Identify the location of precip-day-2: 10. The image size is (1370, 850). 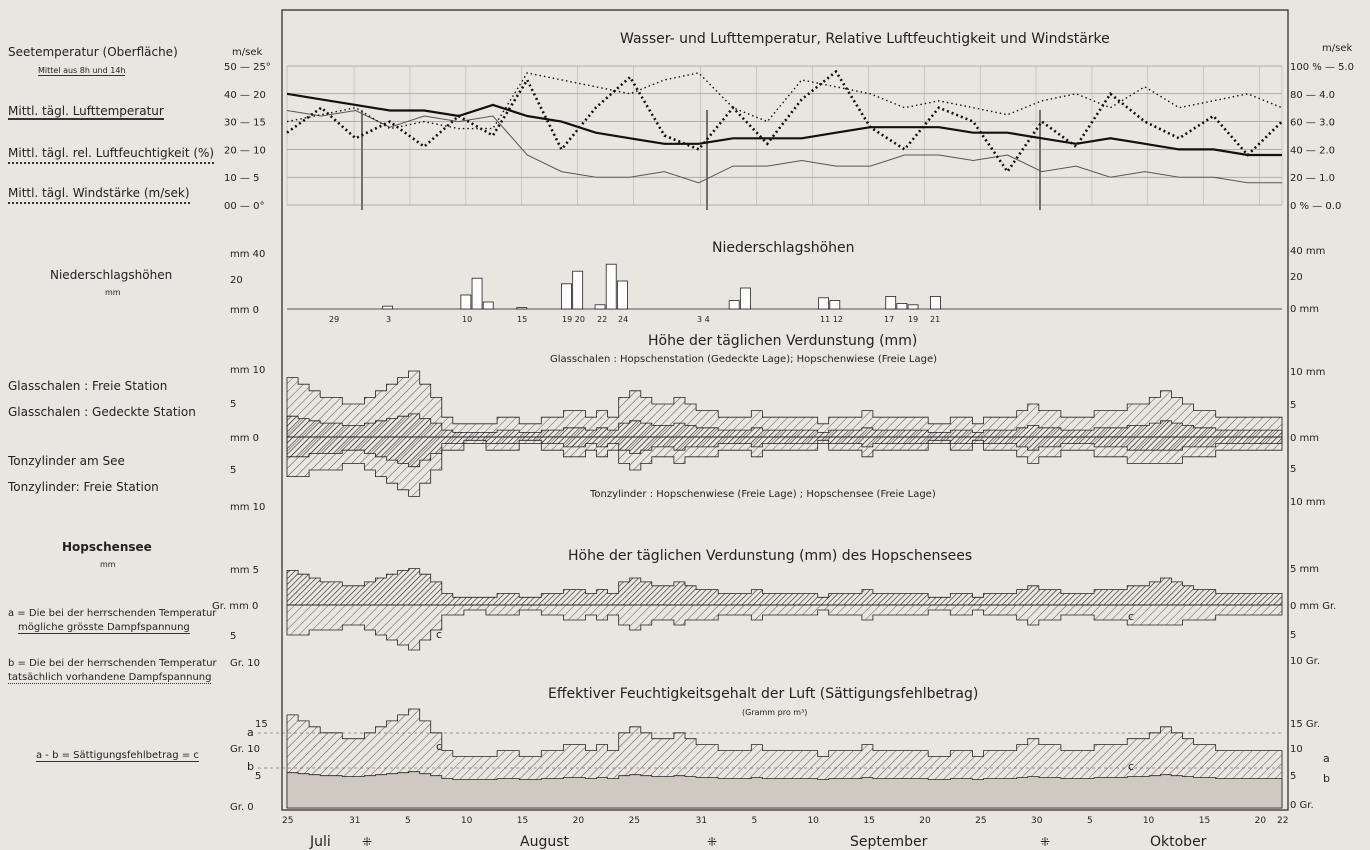
(467, 319).